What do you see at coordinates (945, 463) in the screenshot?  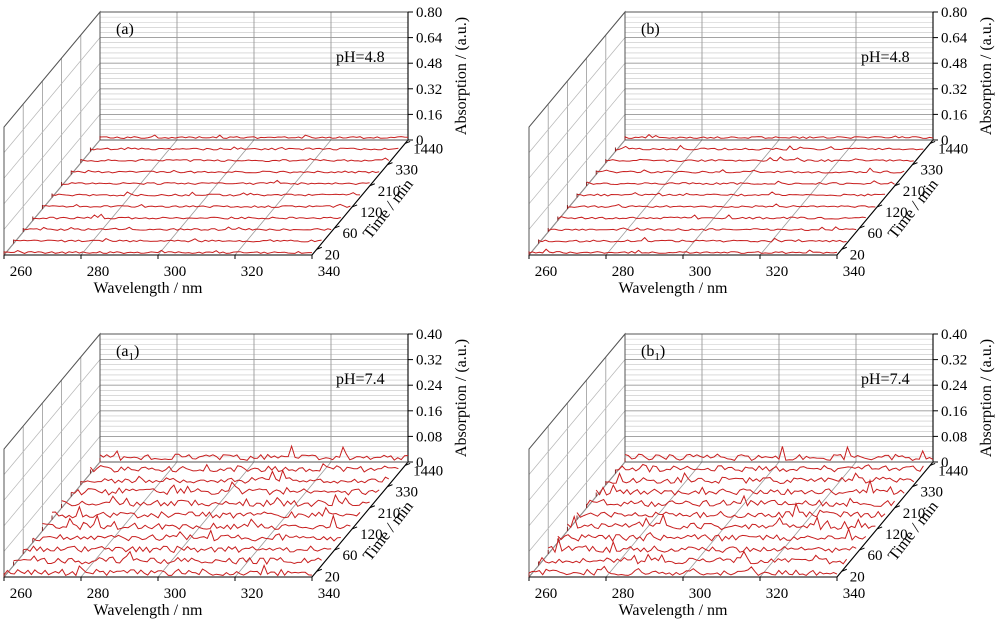 I see `z-tick-label: 0` at bounding box center [945, 463].